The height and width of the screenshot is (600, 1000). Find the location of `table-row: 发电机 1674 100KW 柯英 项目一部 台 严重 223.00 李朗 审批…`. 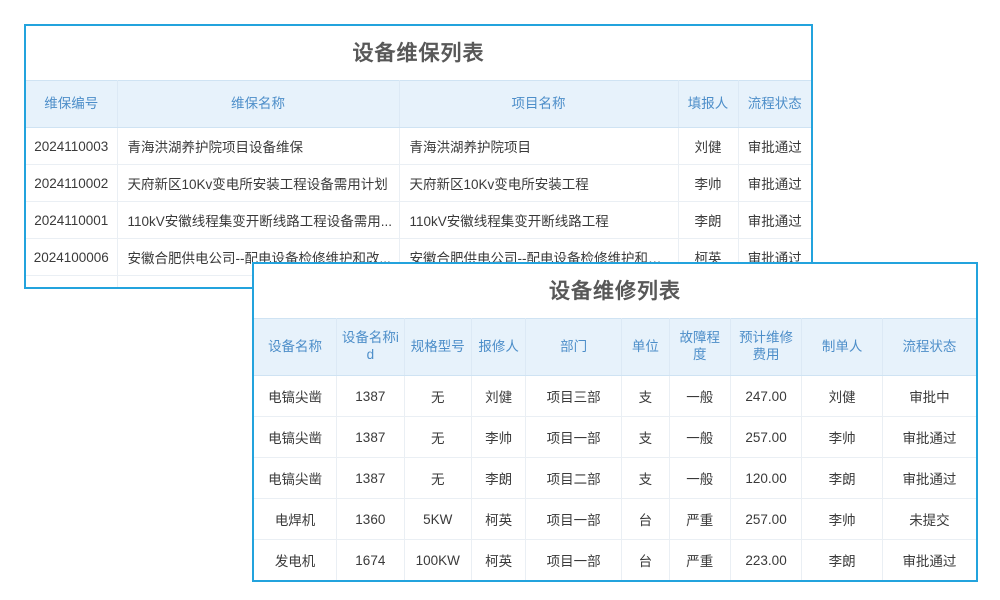

table-row: 发电机 1674 100KW 柯英 项目一部 台 严重 223.00 李朗 审批… is located at coordinates (615, 559).